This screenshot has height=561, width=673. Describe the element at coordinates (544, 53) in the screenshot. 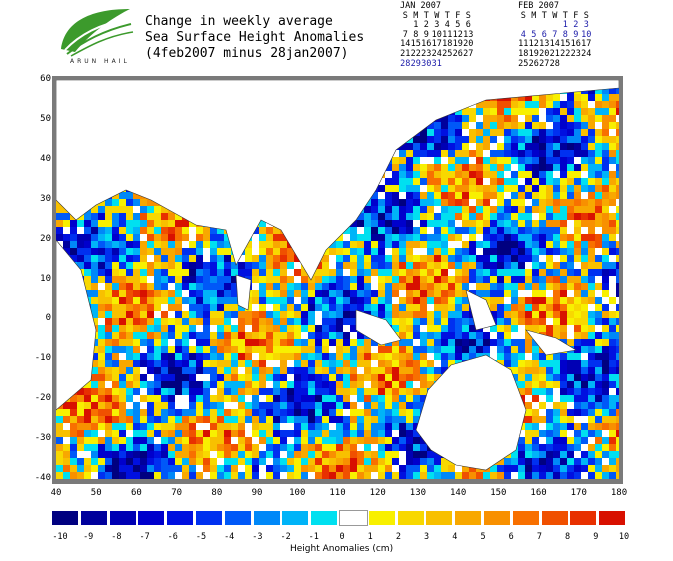

I see `calendar-day: 20` at that location.